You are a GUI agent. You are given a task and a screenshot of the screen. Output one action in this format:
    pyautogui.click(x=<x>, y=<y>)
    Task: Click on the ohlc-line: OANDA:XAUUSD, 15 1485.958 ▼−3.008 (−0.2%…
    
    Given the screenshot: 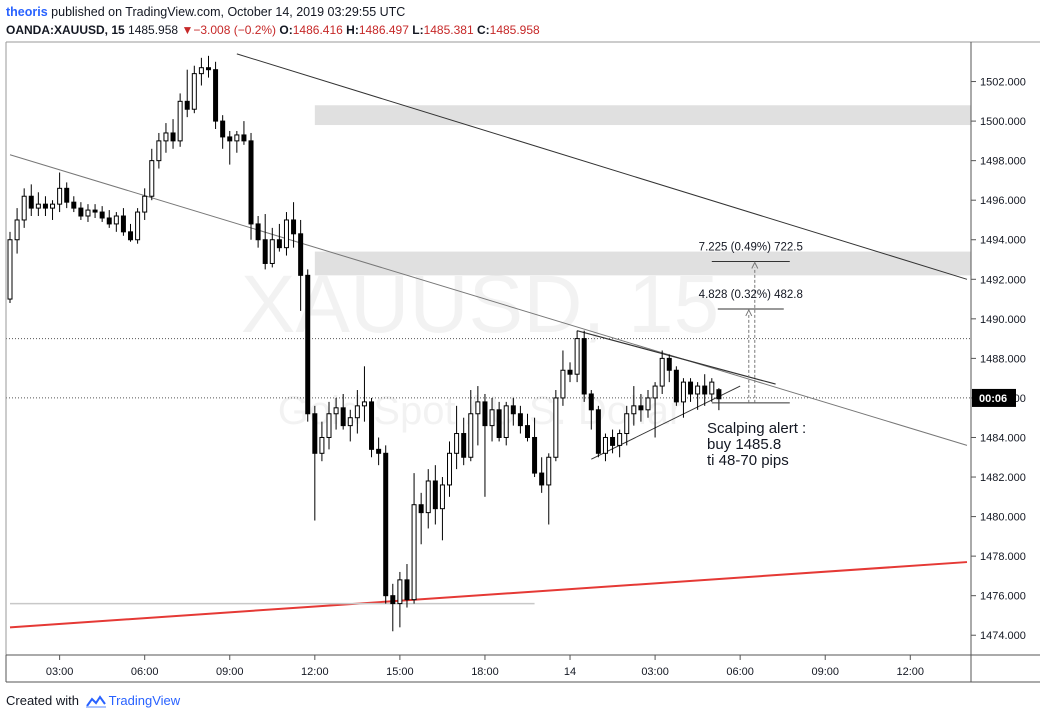 What is the action you would take?
    pyautogui.click(x=273, y=30)
    